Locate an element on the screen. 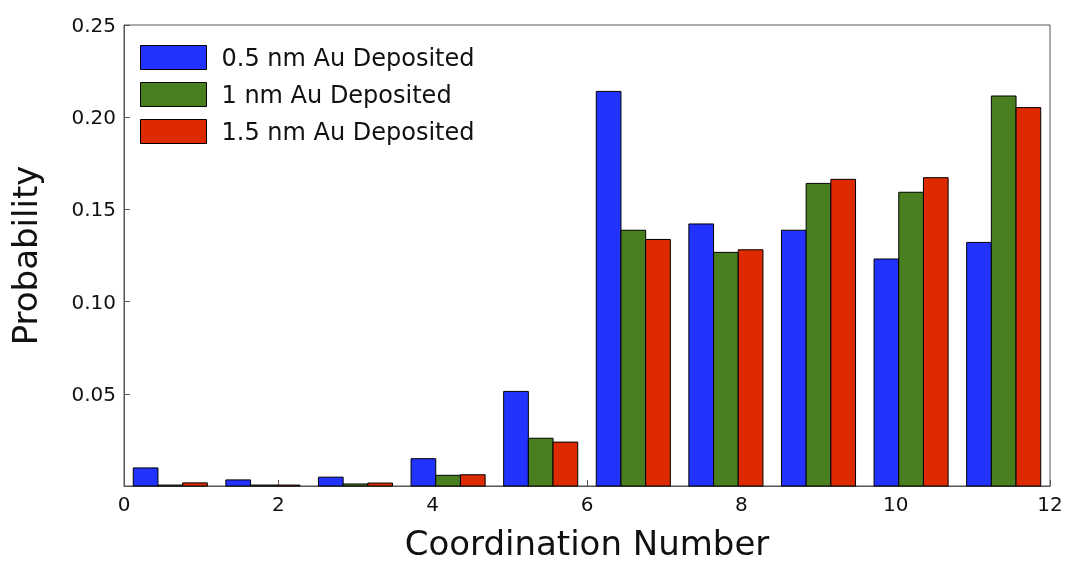  x-tick-label: 4 is located at coordinates (433, 504).